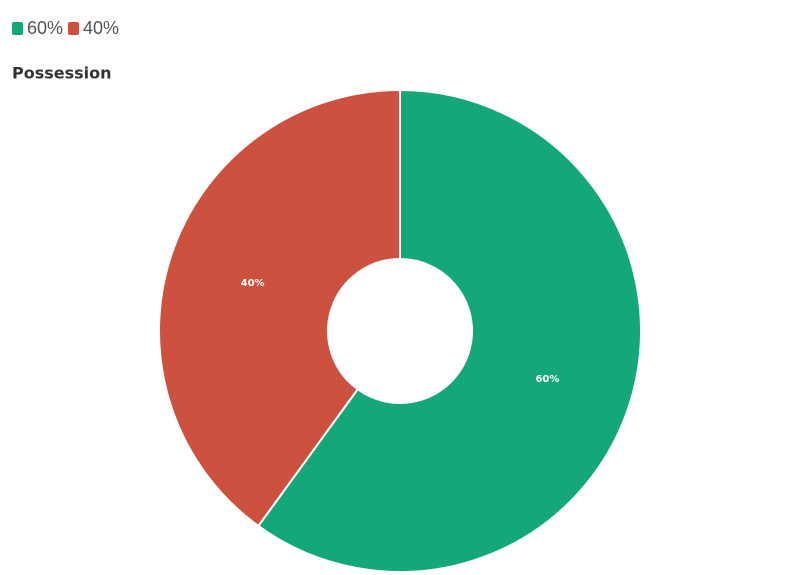 The width and height of the screenshot is (796, 575). What do you see at coordinates (62, 73) in the screenshot?
I see `chart-title: Possession` at bounding box center [62, 73].